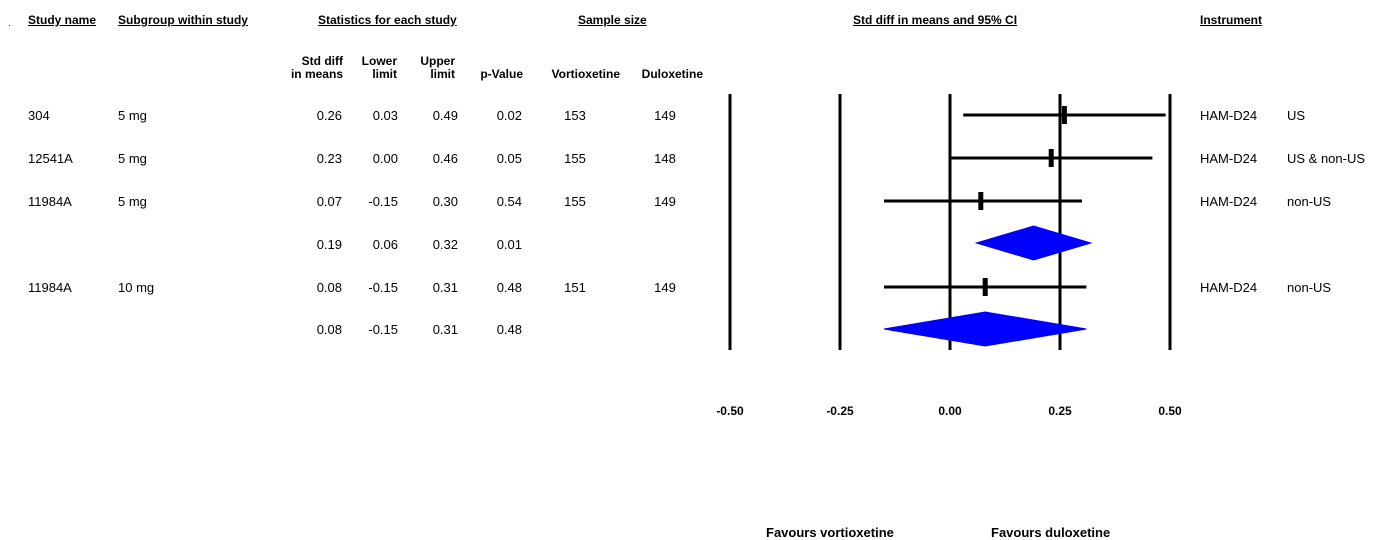 This screenshot has height=540, width=1378. What do you see at coordinates (437, 61) in the screenshot?
I see `subheader-upper-line1: Upper` at bounding box center [437, 61].